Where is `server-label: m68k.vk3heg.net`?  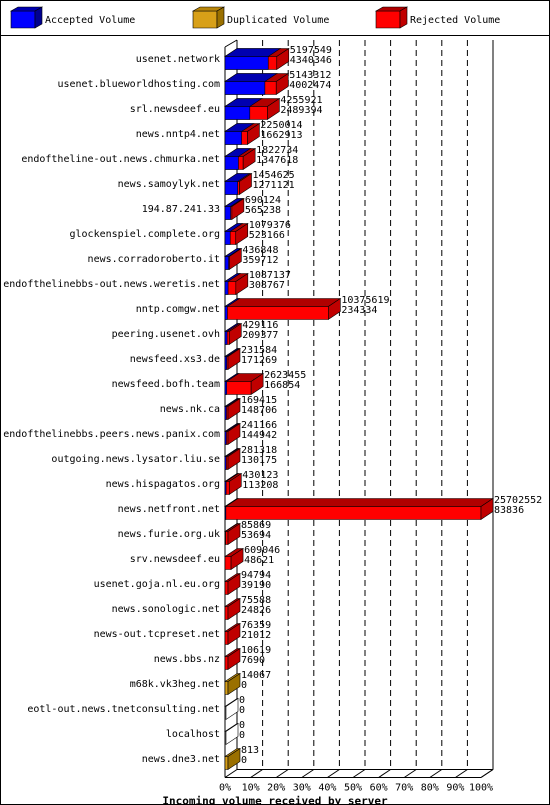 server-label: m68k.vk3heg.net is located at coordinates (175, 684).